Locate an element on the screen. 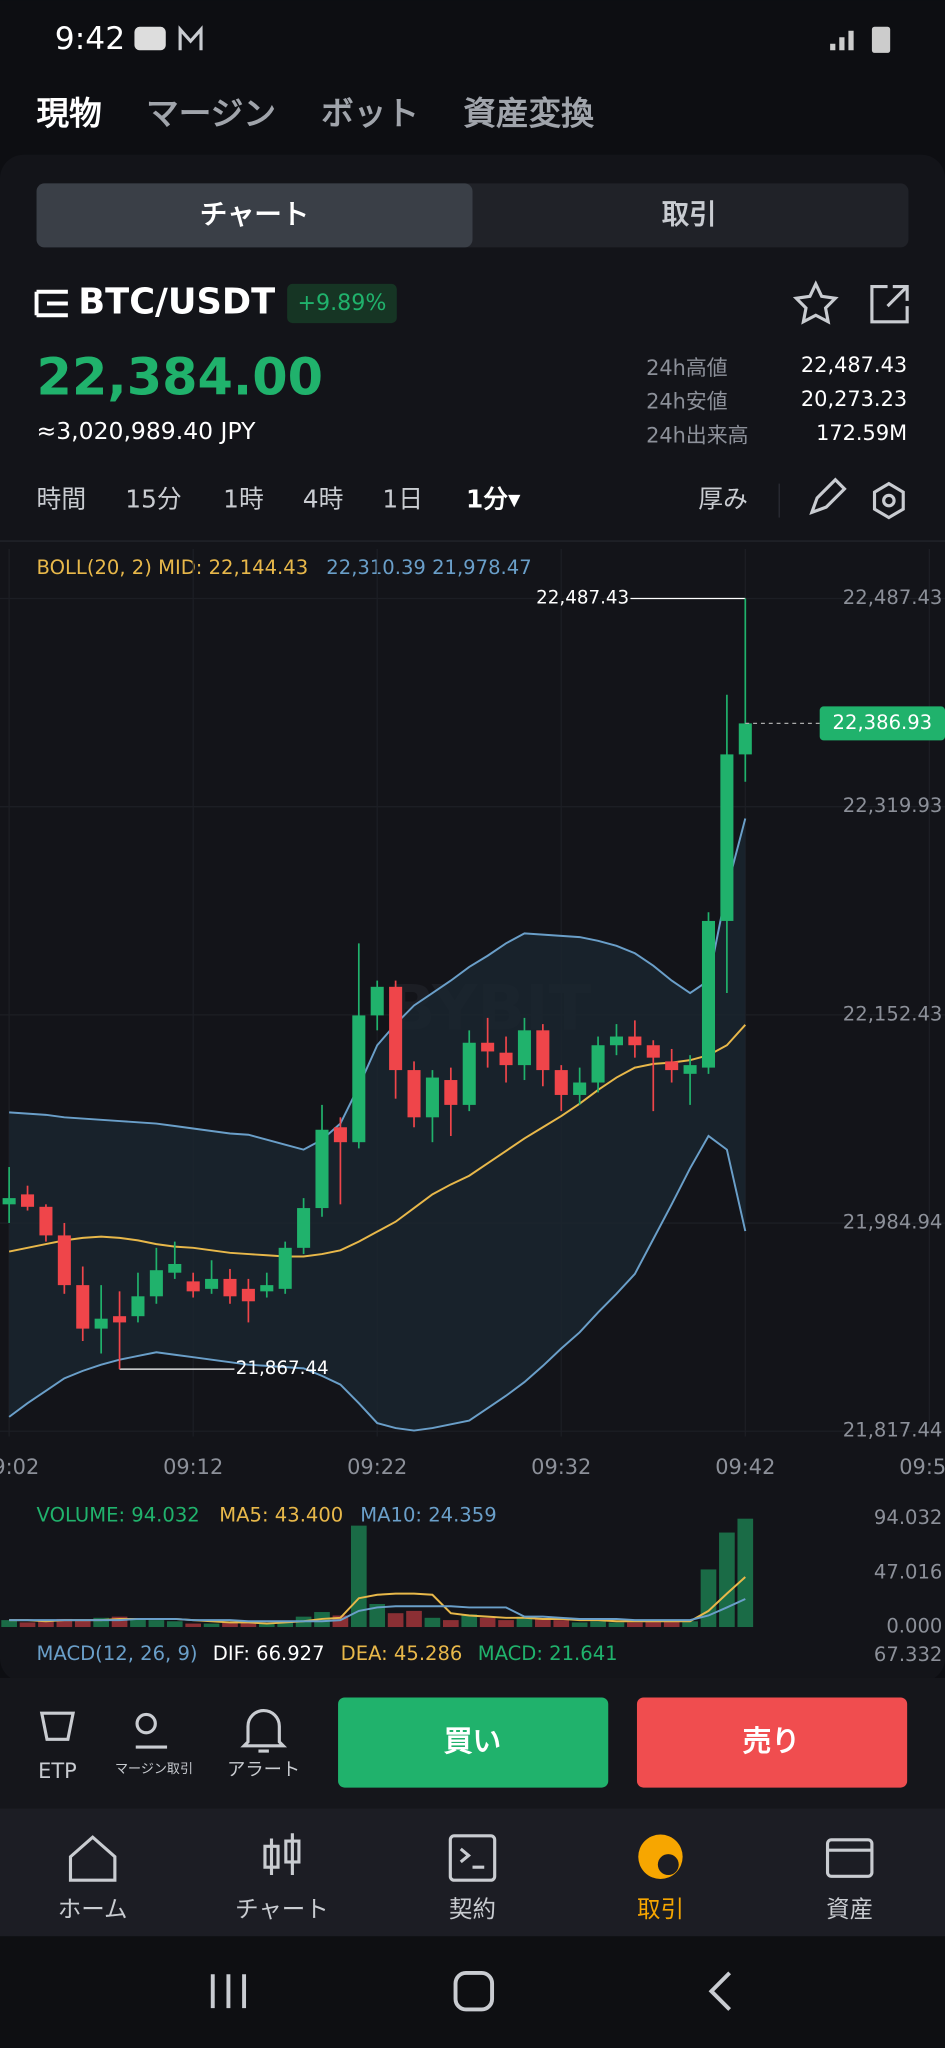 This screenshot has width=945, height=2048. x-tick-label: 09:02 is located at coordinates (19, 1467).